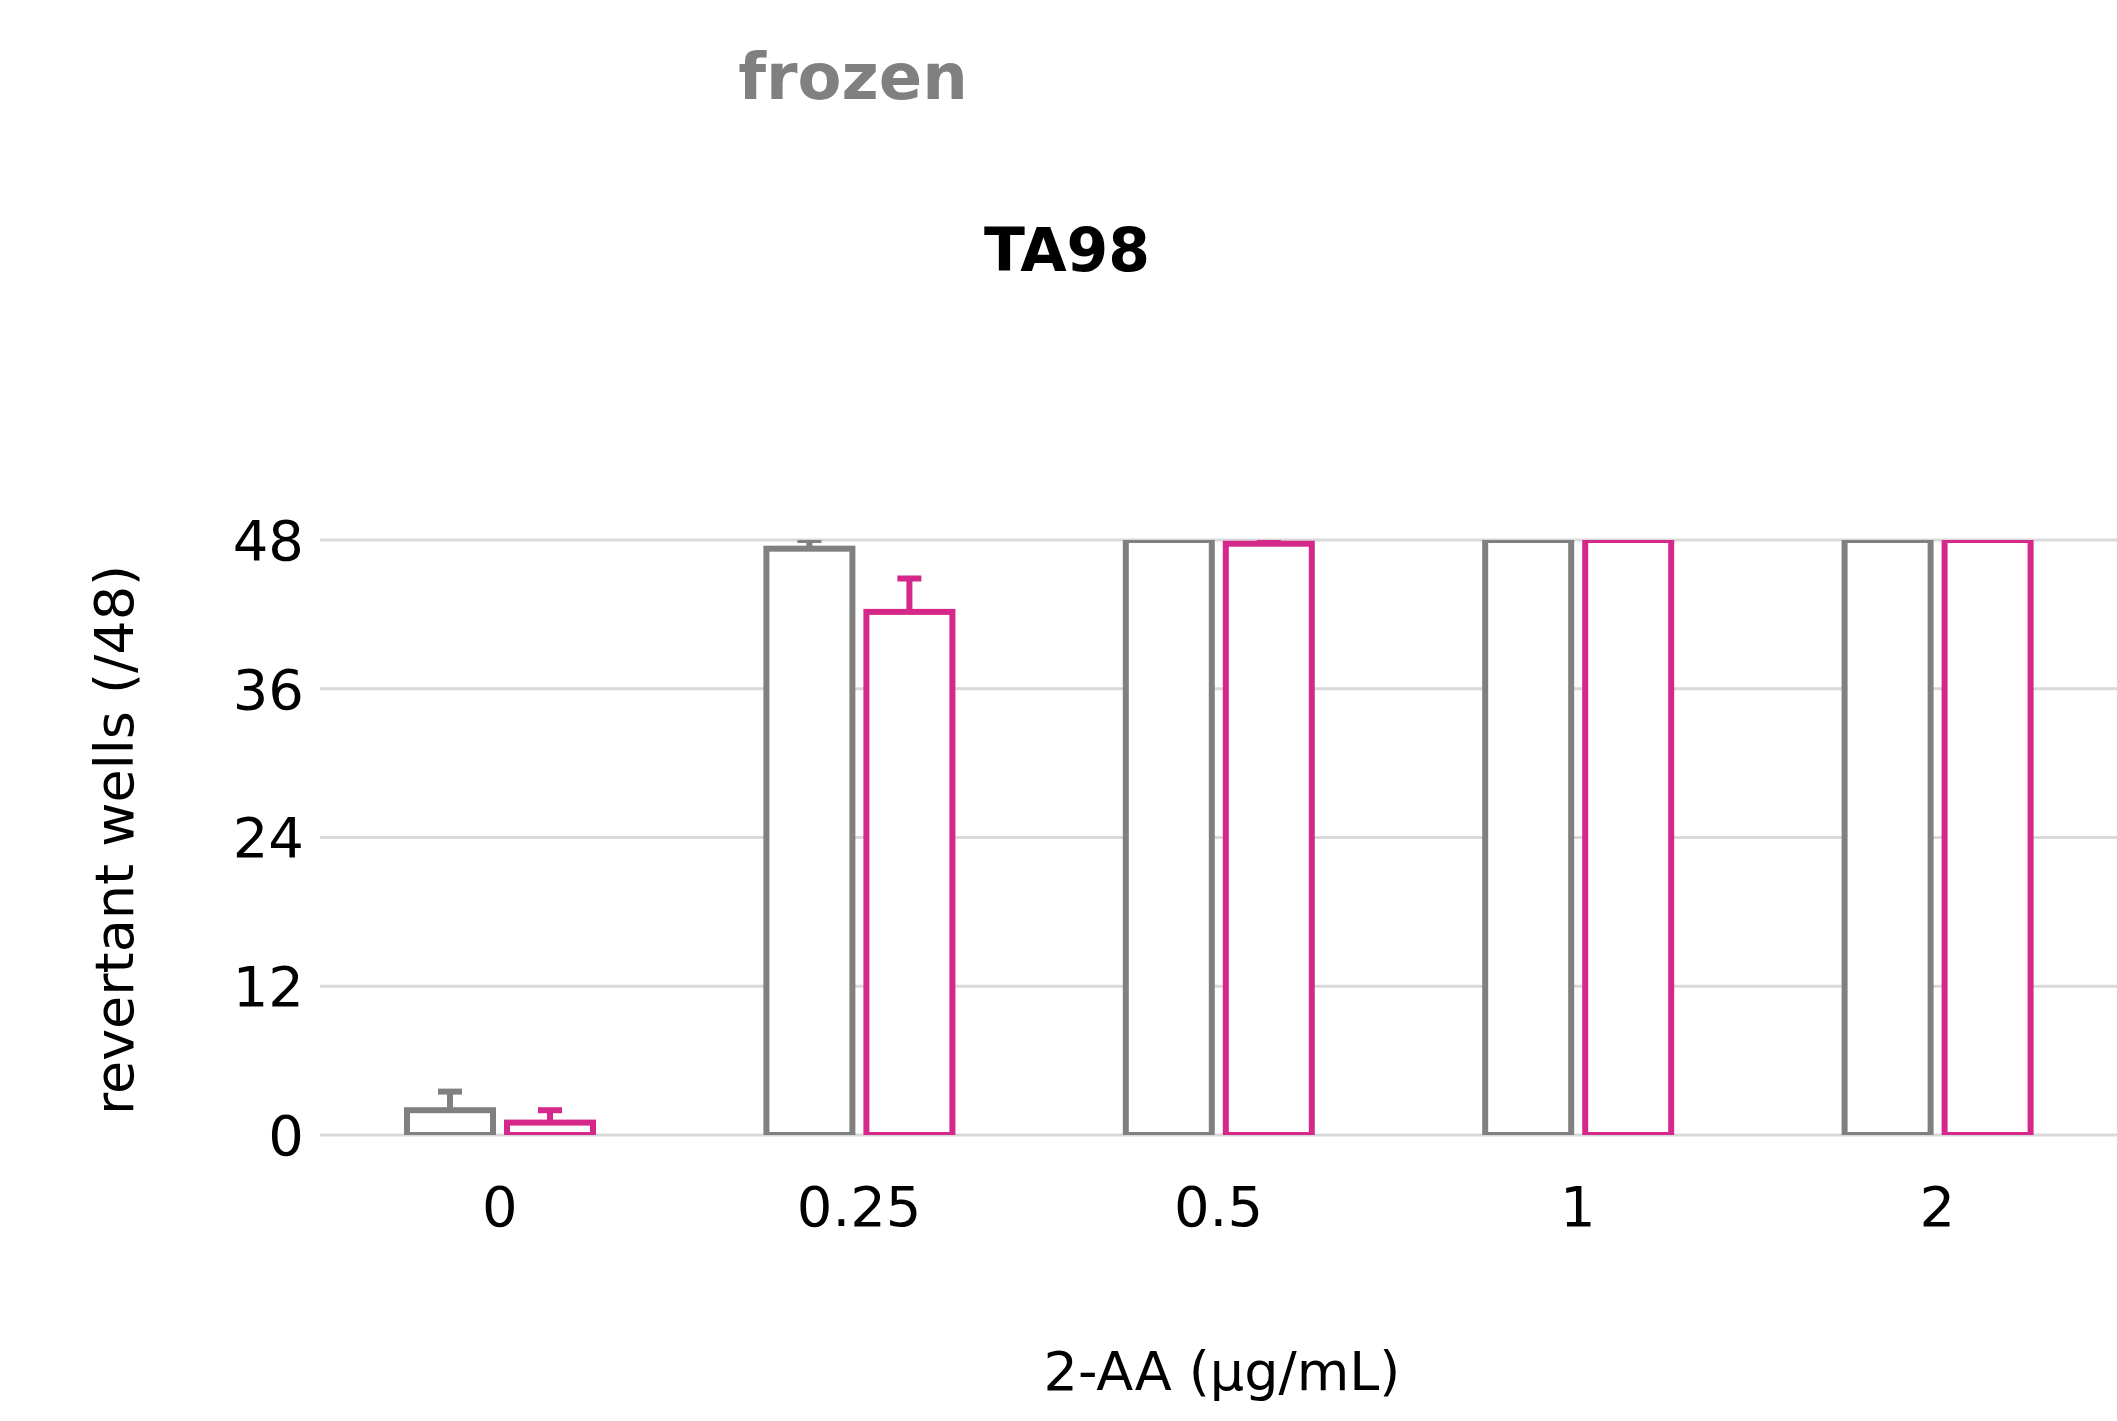  What do you see at coordinates (499, 1206) in the screenshot?
I see `x-tick-label: 0` at bounding box center [499, 1206].